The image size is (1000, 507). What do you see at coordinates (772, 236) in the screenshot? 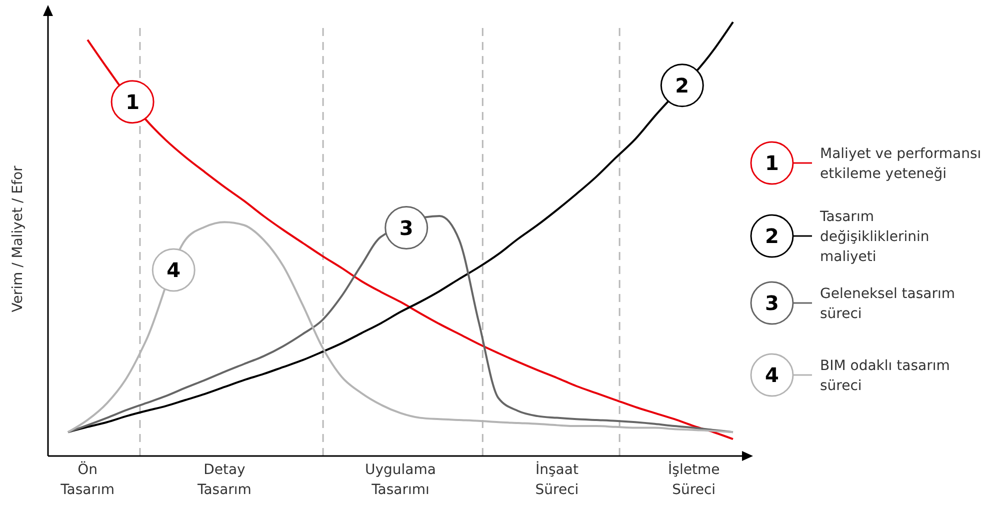
I see `text: 2` at bounding box center [772, 236].